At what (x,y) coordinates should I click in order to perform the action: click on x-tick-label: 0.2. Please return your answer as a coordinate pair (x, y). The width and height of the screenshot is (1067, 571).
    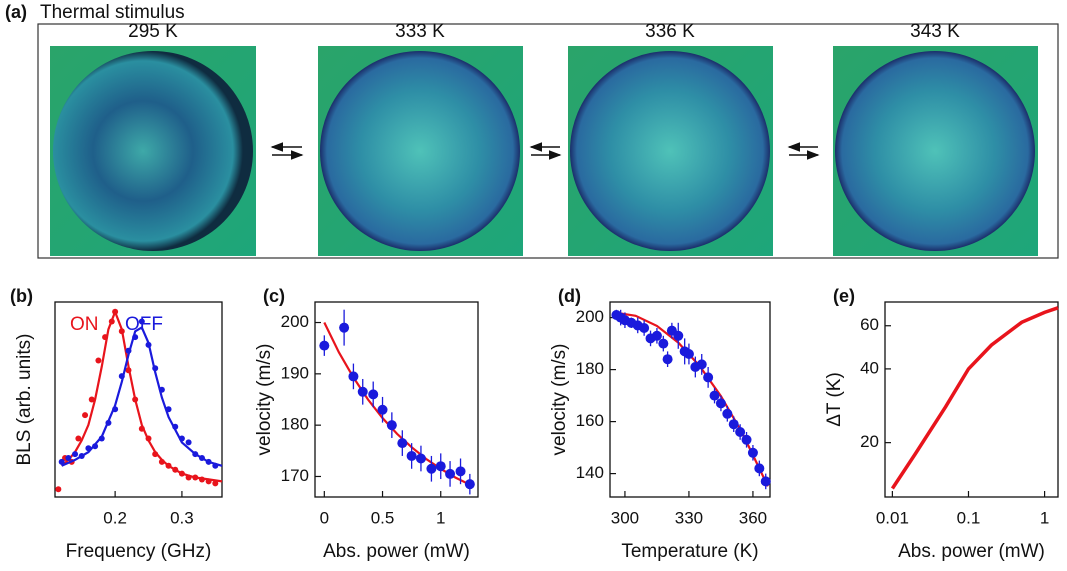
    Looking at the image, I should click on (115, 517).